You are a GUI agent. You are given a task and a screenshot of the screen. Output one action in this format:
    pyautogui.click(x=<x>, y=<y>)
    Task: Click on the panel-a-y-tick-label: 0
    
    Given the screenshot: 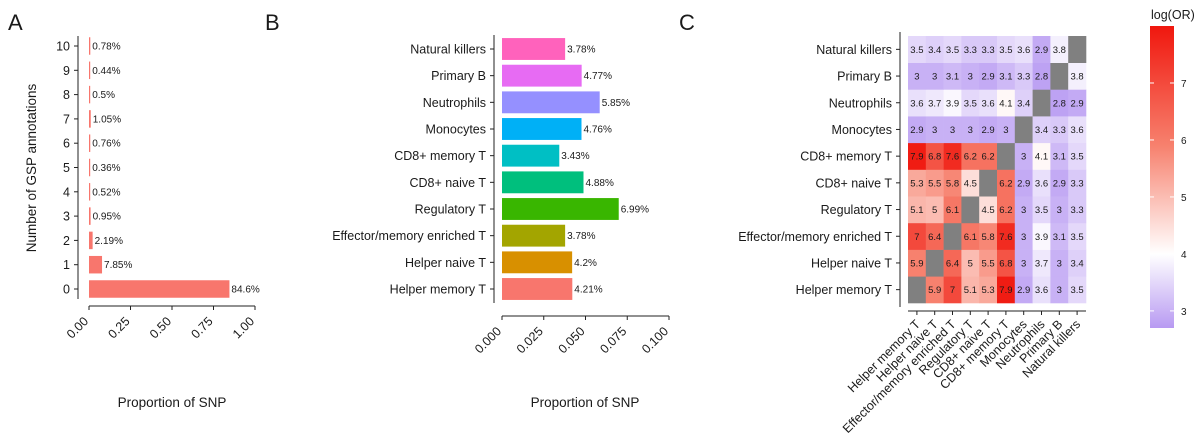 What is the action you would take?
    pyautogui.click(x=66, y=290)
    